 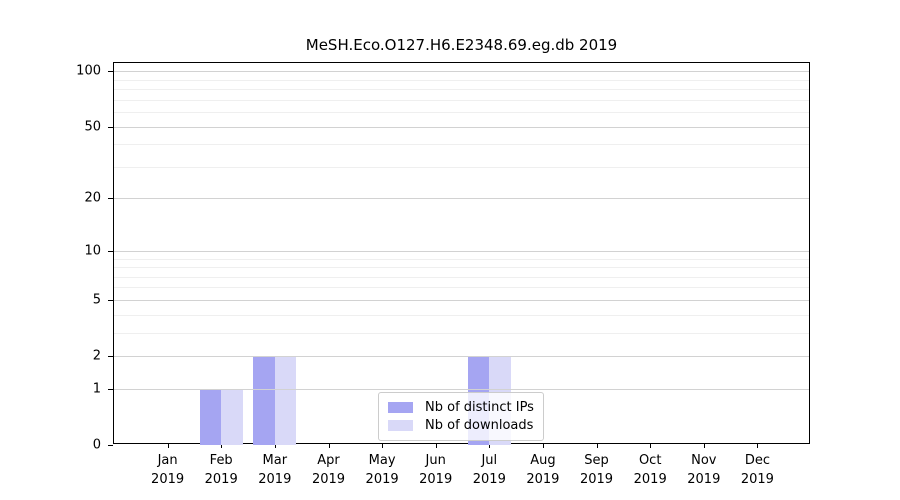 I want to click on x-tick-label-sep: Sep 2019, so click(x=597, y=470).